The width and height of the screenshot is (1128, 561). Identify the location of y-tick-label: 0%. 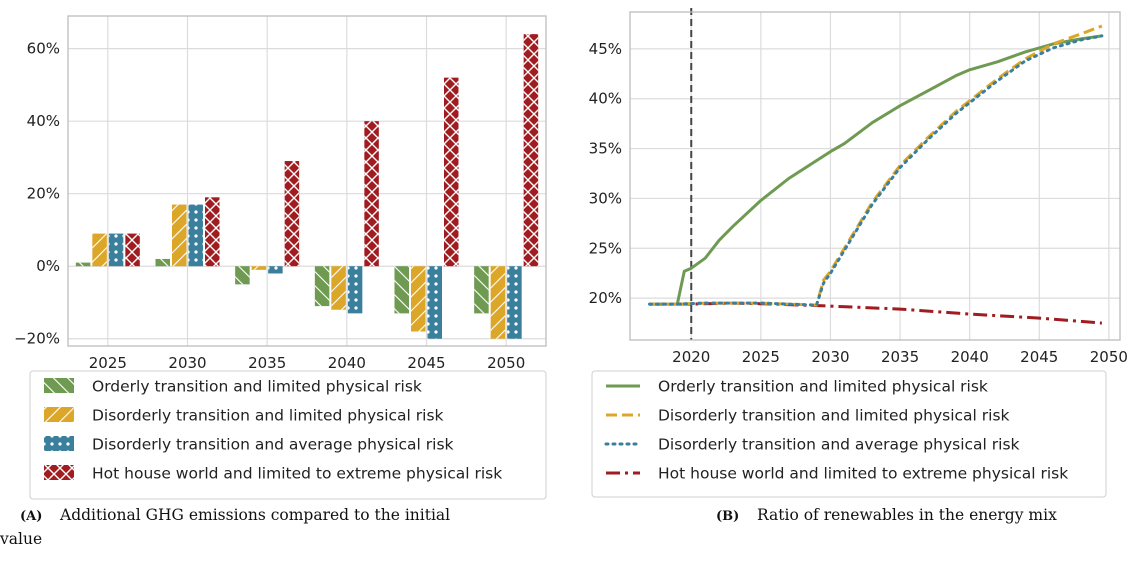
(48, 266).